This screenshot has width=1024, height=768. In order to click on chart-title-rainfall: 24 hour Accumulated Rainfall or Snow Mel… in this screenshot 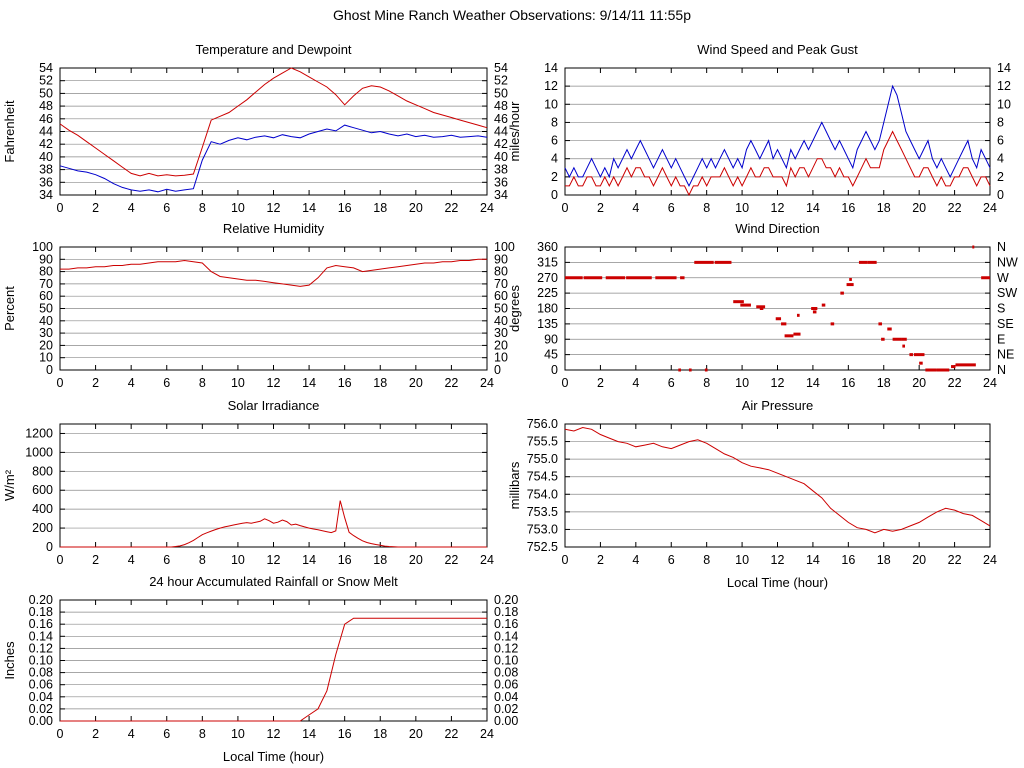, I will do `click(273, 581)`.